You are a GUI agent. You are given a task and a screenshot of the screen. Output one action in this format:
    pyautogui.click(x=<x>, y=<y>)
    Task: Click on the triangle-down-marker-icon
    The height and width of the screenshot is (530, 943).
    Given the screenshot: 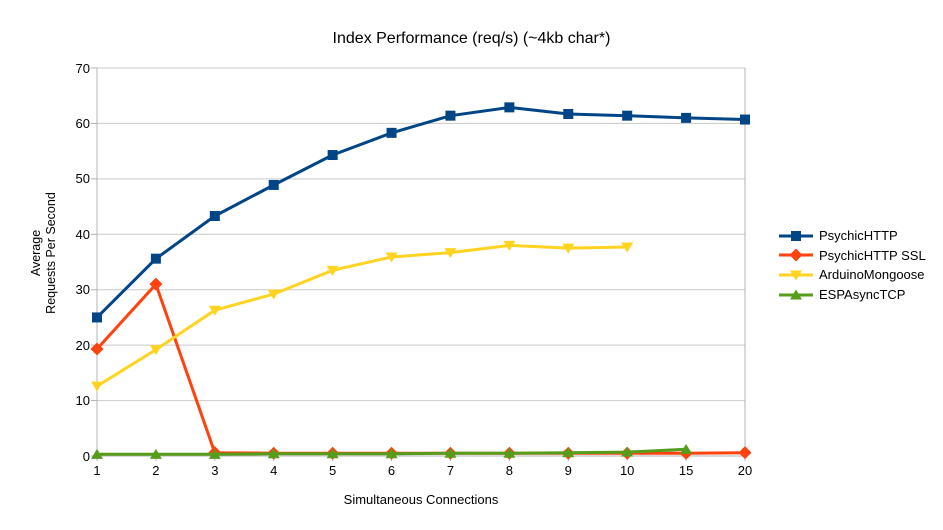 What is the action you would take?
    pyautogui.click(x=796, y=275)
    